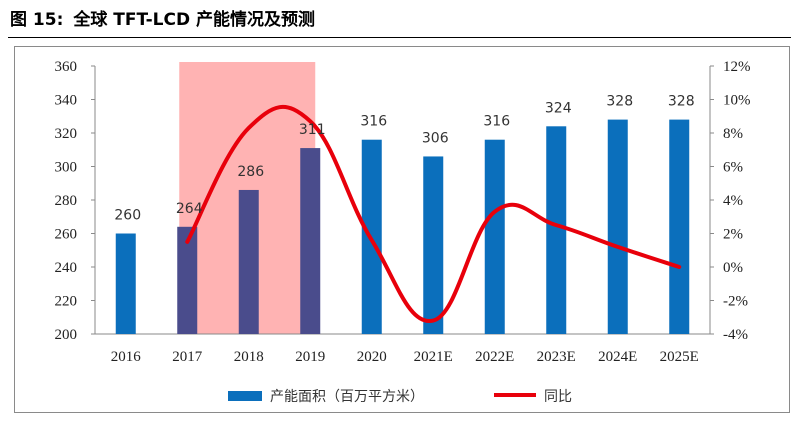 Image resolution: width=799 pixels, height=424 pixels. I want to click on x-tick-label: 2019, so click(310, 357).